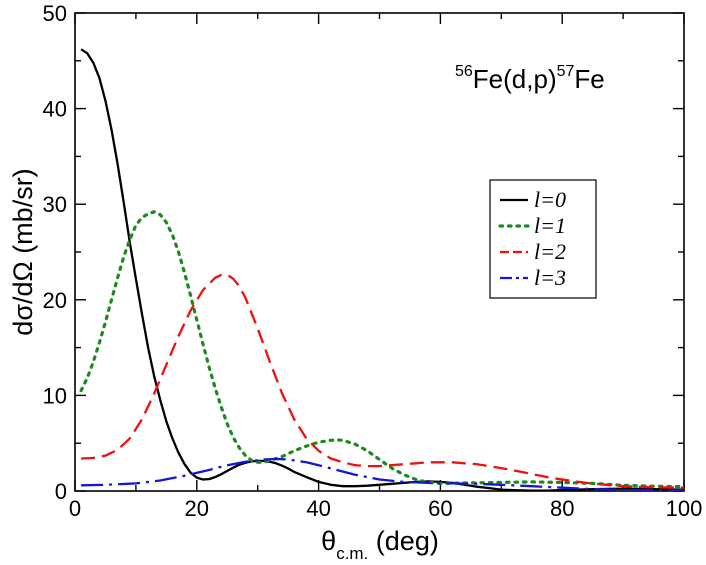 This screenshot has height=565, width=706. I want to click on legend-label-l2: l=2, so click(550, 251).